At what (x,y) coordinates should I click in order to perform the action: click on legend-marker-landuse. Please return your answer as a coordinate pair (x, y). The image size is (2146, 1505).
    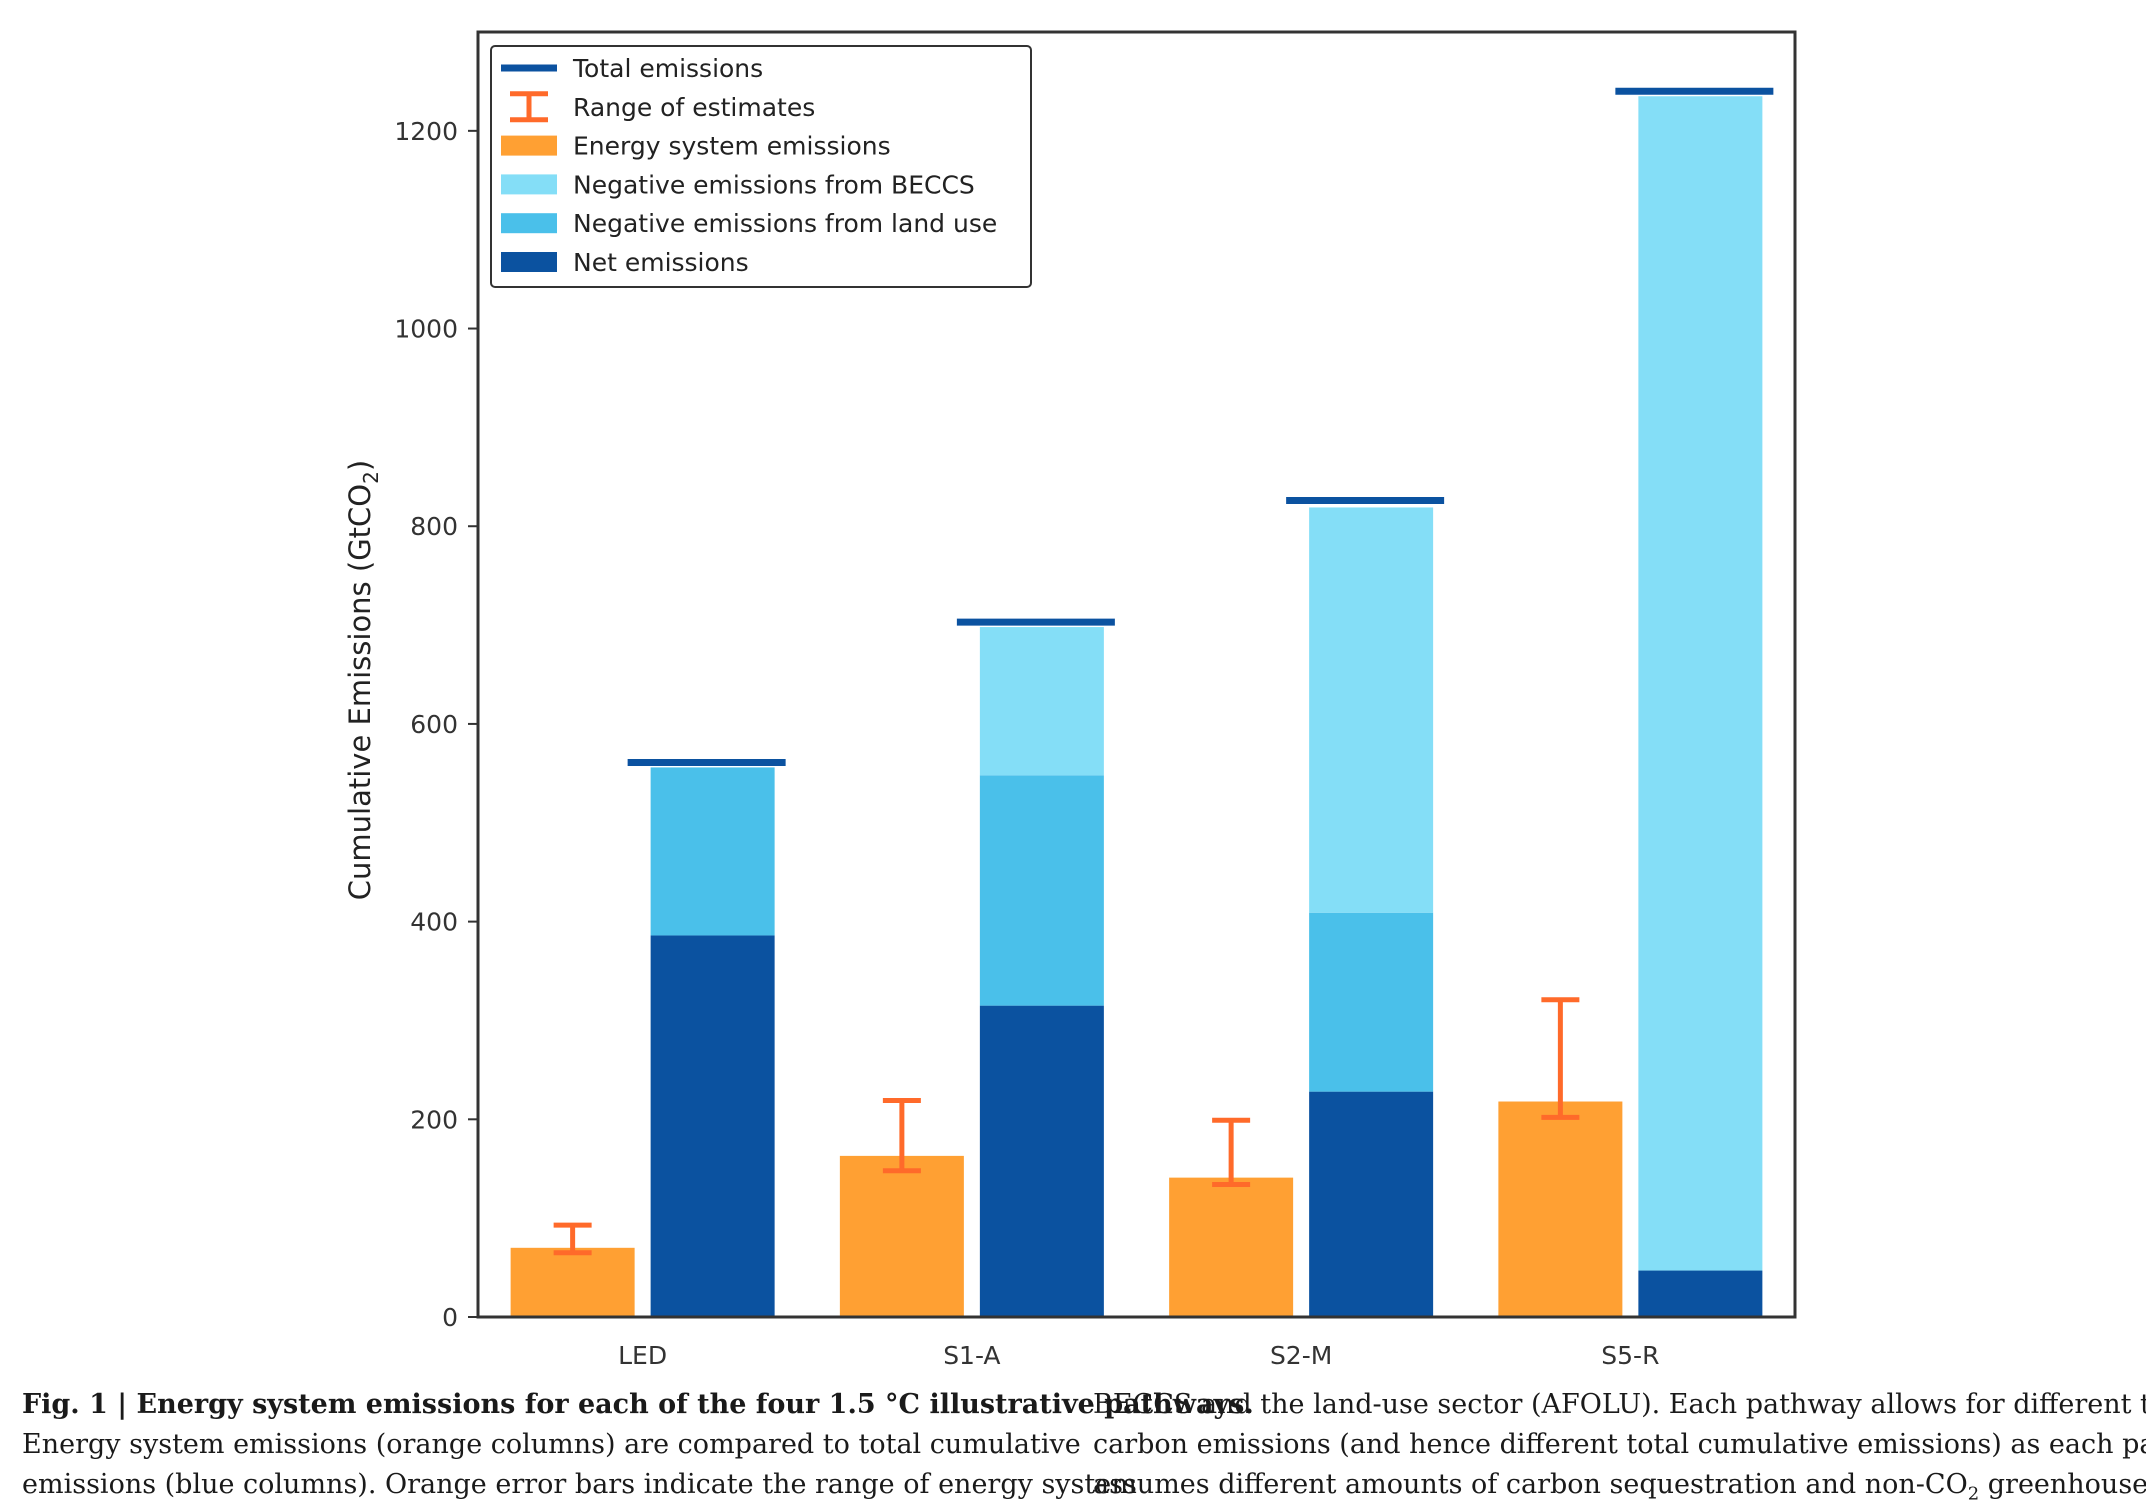
    Looking at the image, I should click on (529, 223).